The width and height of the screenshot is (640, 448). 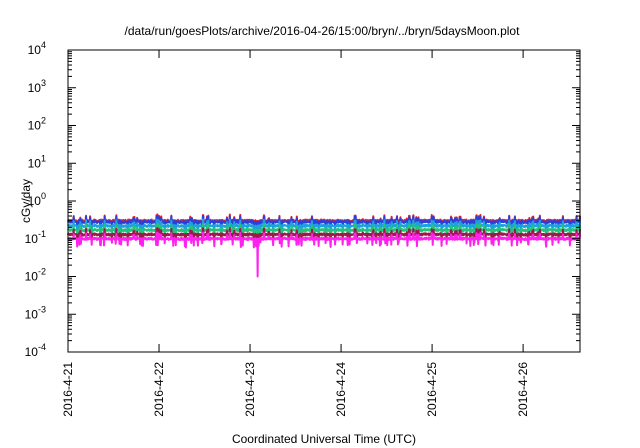 I want to click on y-axis-label: cGy/day, so click(x=26, y=201).